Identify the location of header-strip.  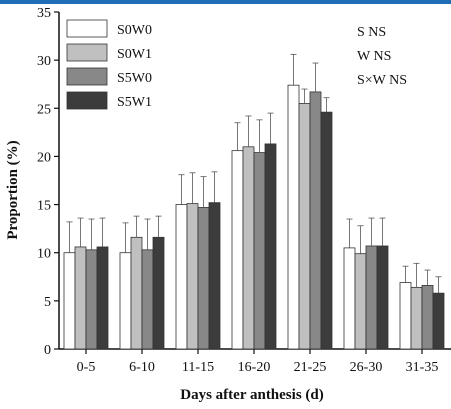
(225, 2).